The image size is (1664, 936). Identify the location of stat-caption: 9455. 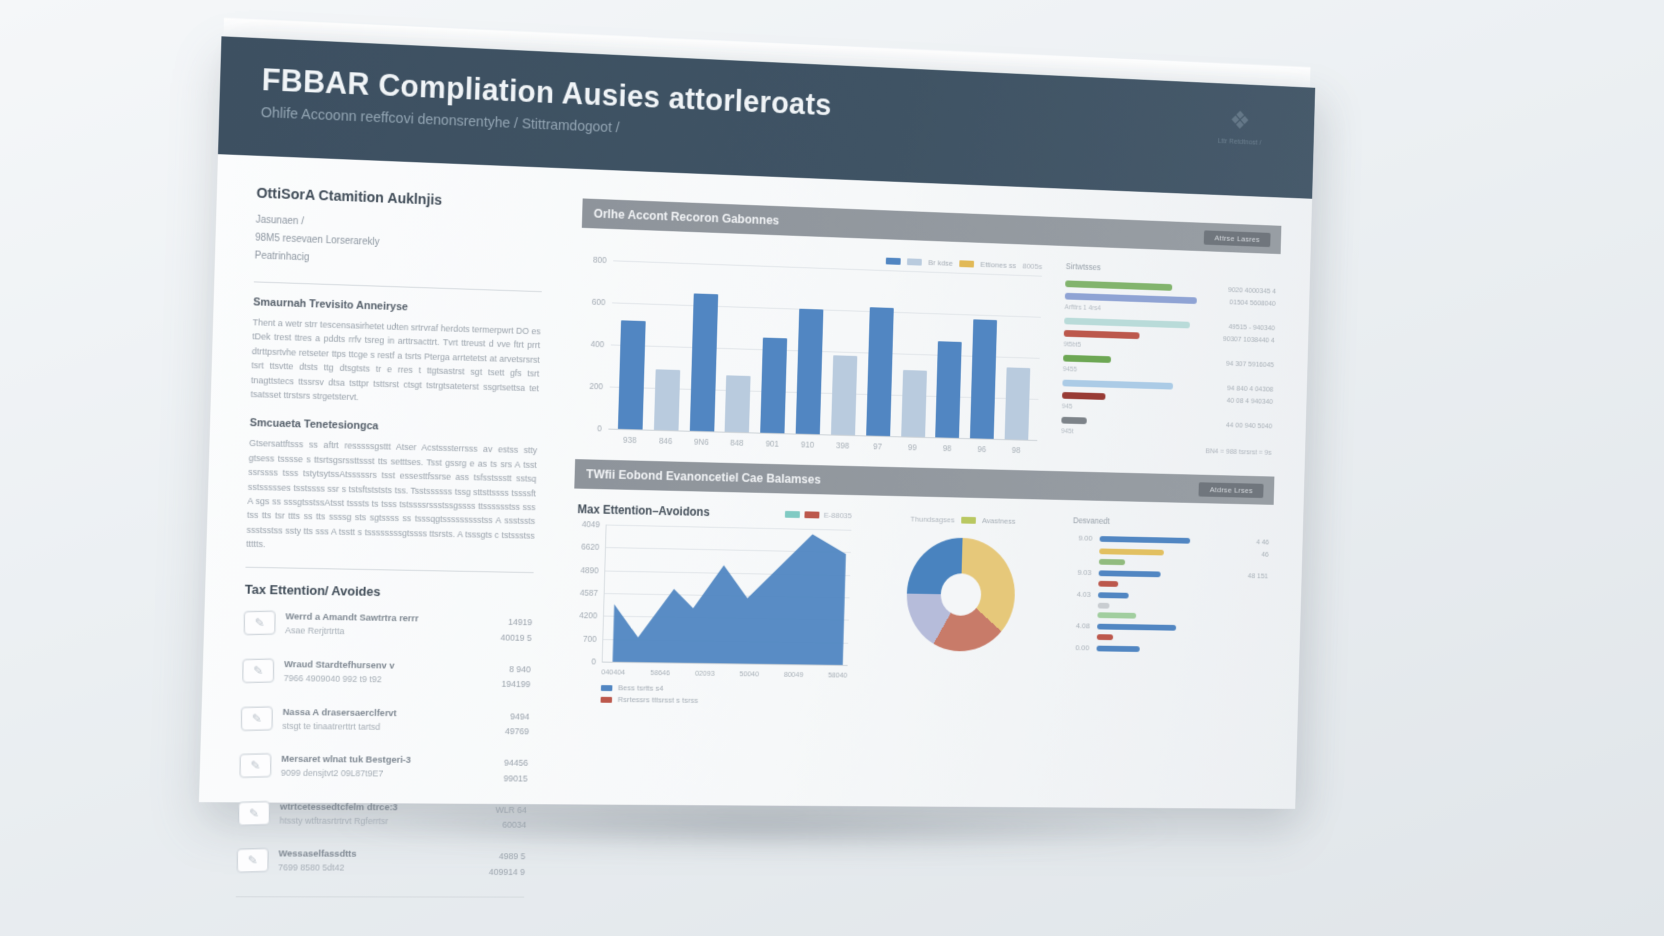
(1070, 370).